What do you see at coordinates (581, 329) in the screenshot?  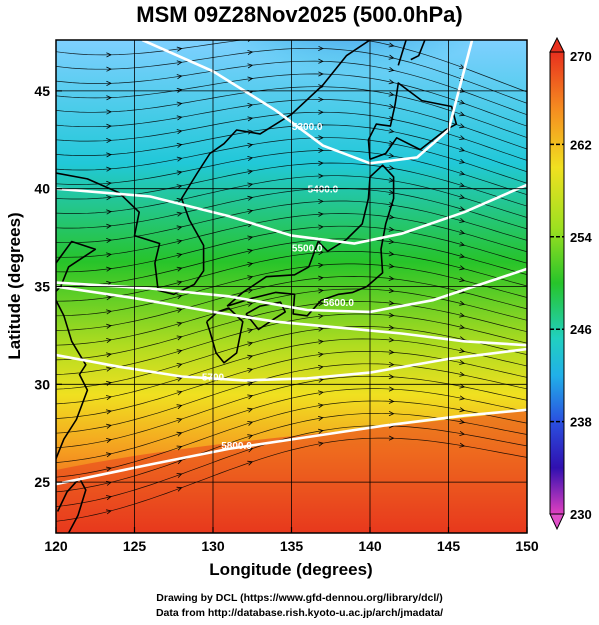 I see `colorbar-tick-label: 246` at bounding box center [581, 329].